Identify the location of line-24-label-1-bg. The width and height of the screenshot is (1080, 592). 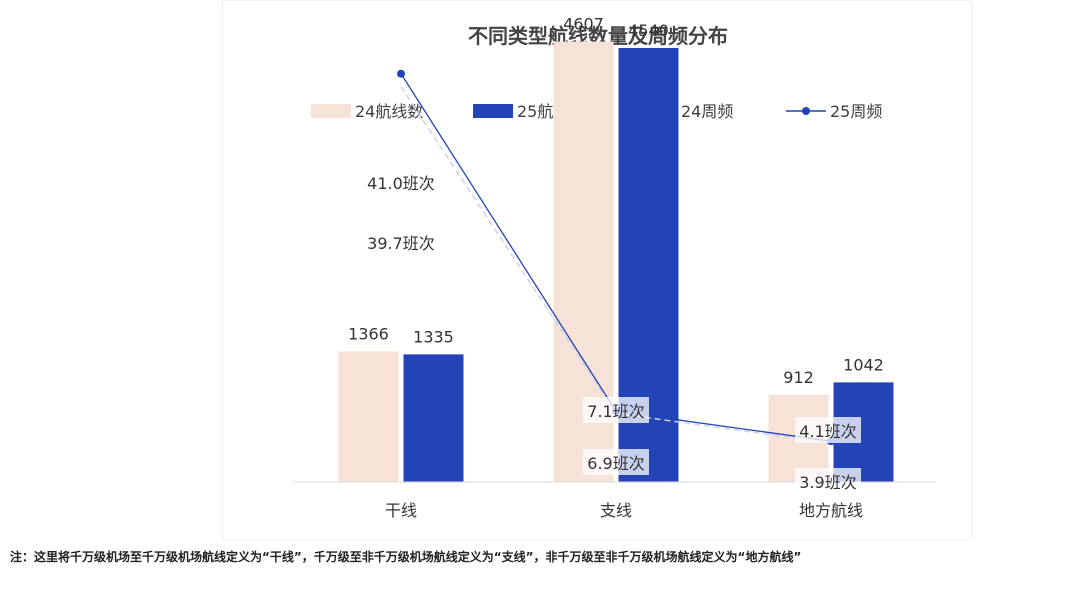
(616, 462).